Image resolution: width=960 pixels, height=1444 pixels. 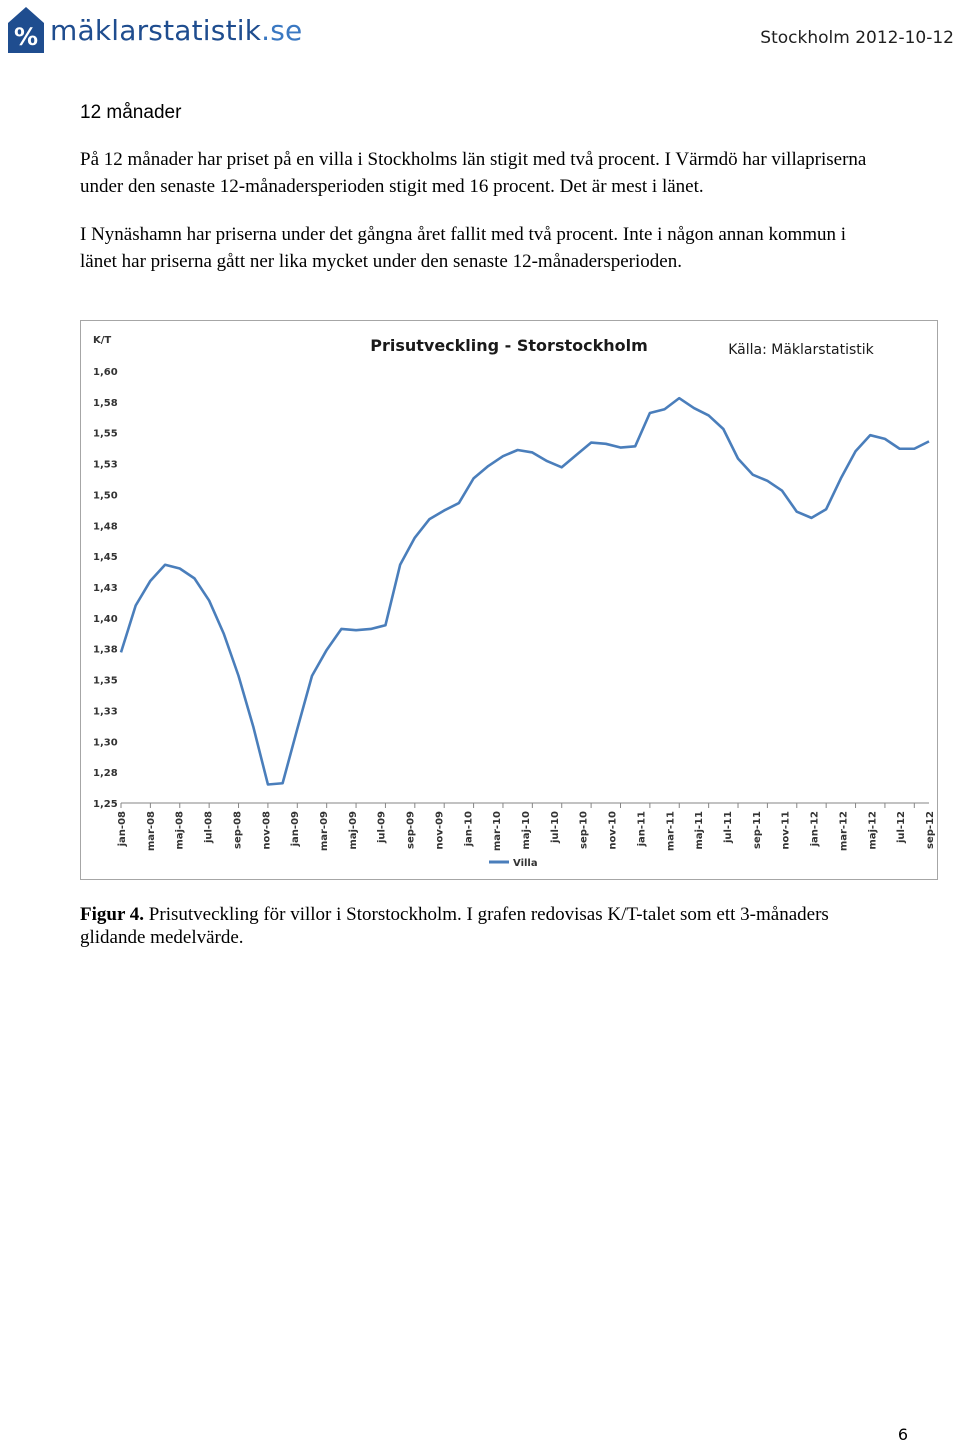 I want to click on x-tick-label: maj-09, so click(x=353, y=830).